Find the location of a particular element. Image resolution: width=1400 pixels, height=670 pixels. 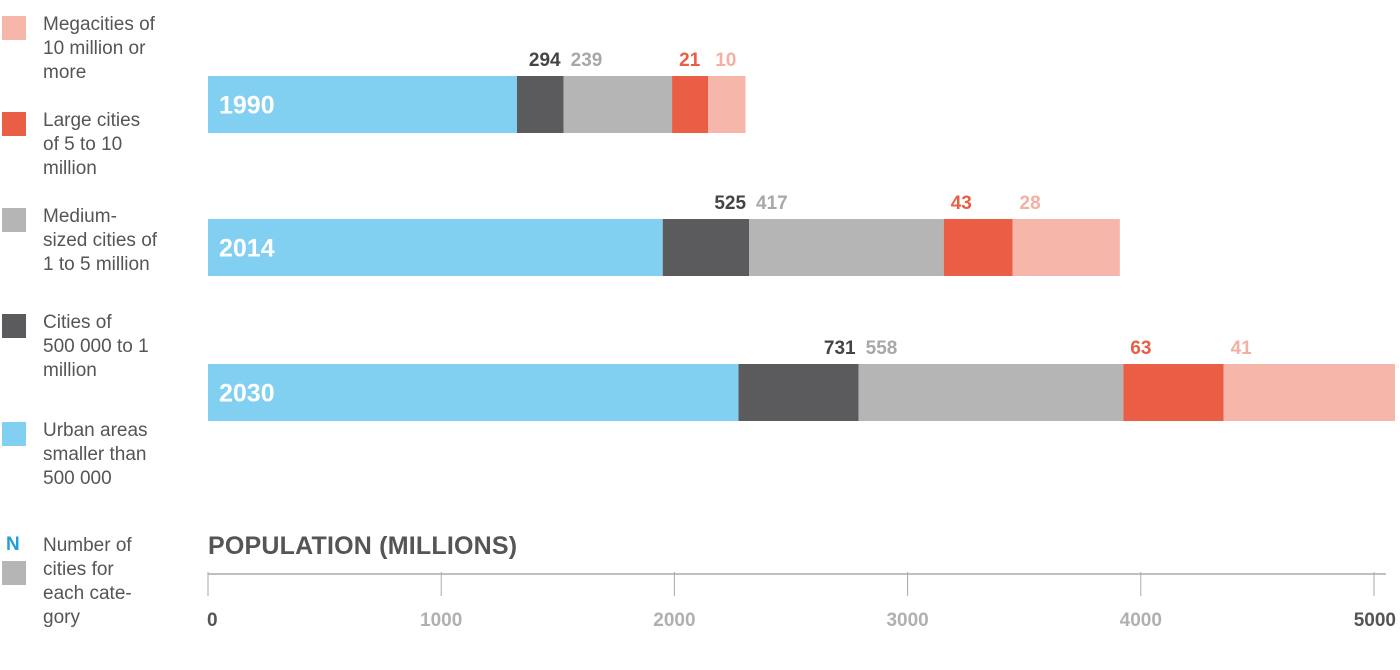

city-count-label: 21 is located at coordinates (690, 60).